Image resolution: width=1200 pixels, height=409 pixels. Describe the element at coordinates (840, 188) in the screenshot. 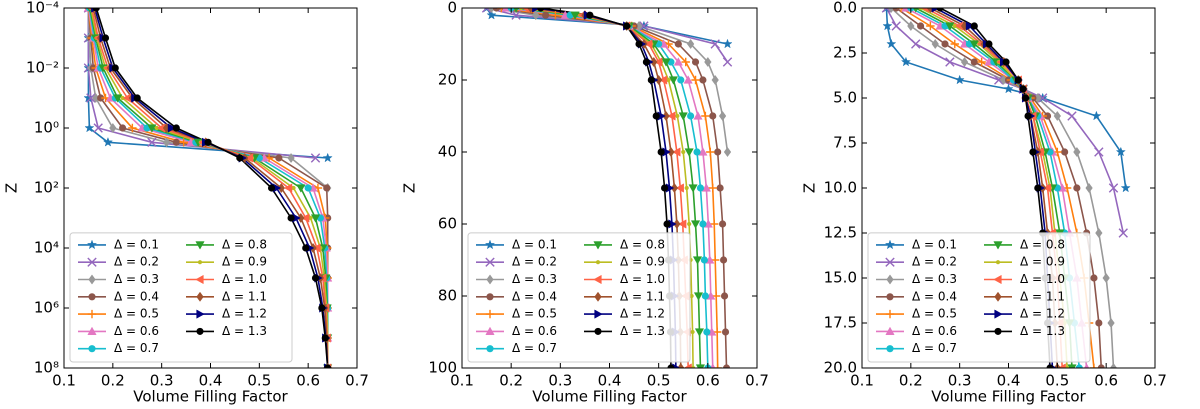

I see `y-tick-label: 10.0` at that location.